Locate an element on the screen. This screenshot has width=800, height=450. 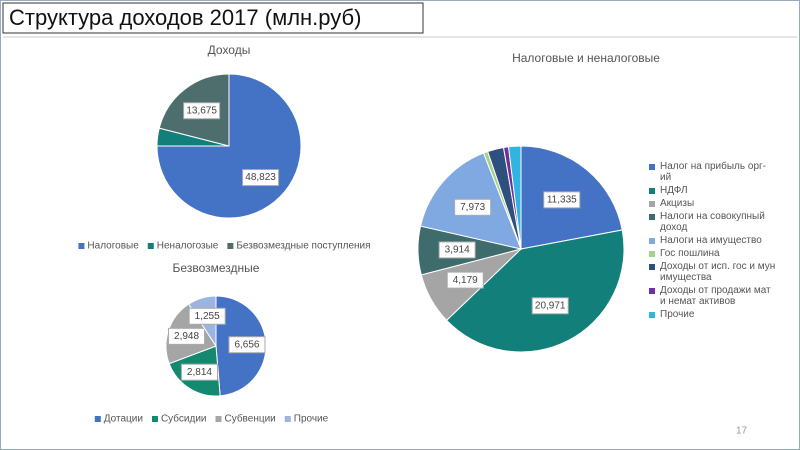
legend-item: Гос пошлина is located at coordinates (713, 253).